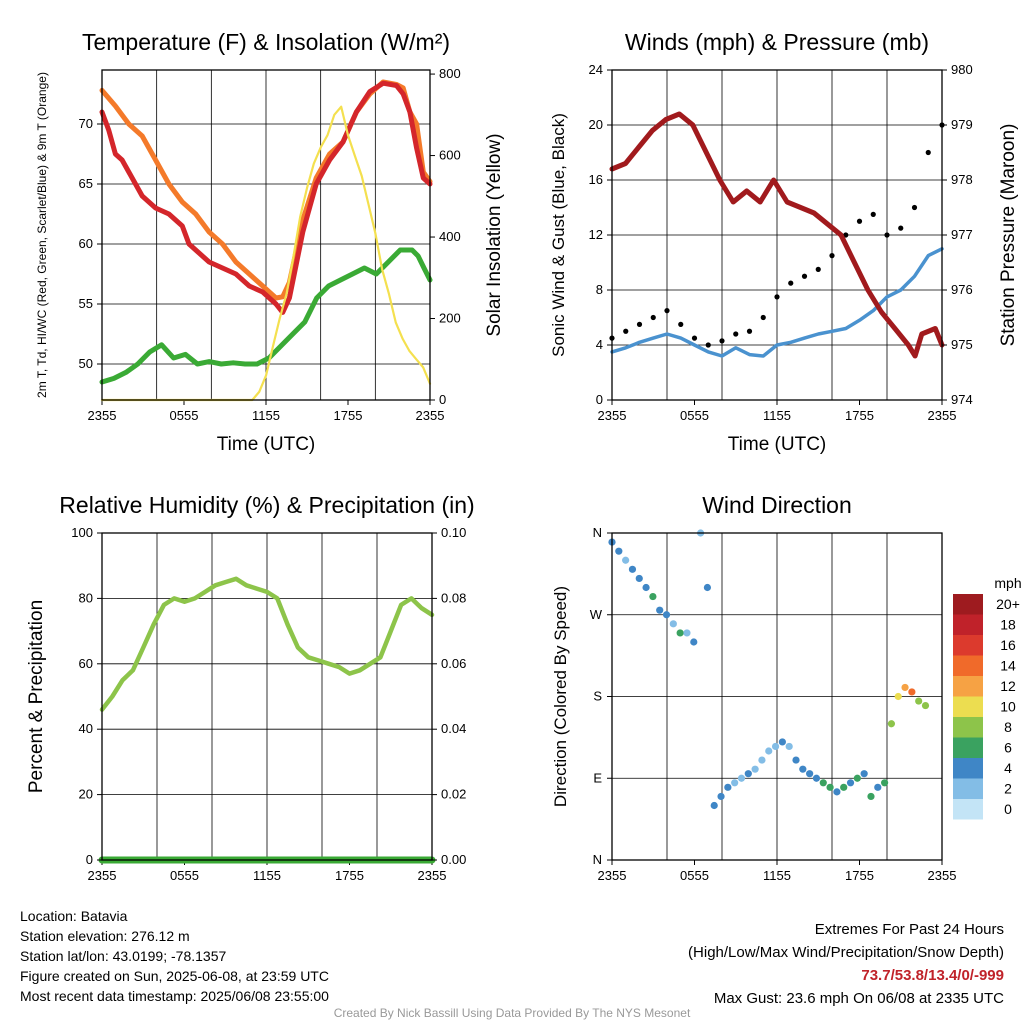 The image size is (1024, 1024). Describe the element at coordinates (453, 532) in the screenshot. I see `y2-tick-label: 0.10` at that location.